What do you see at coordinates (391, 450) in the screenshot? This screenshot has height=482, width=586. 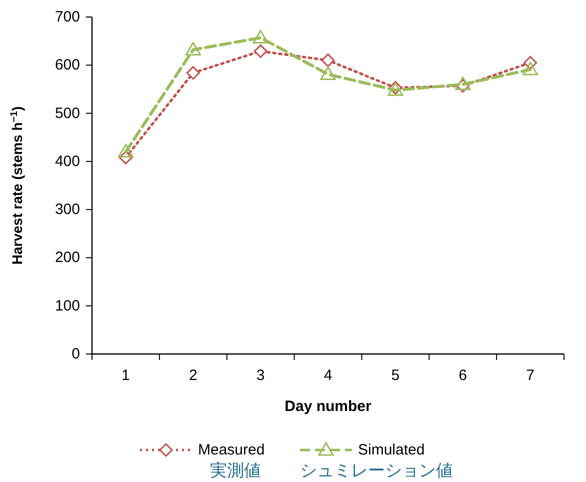 I see `legend-label: Simulated` at bounding box center [391, 450].